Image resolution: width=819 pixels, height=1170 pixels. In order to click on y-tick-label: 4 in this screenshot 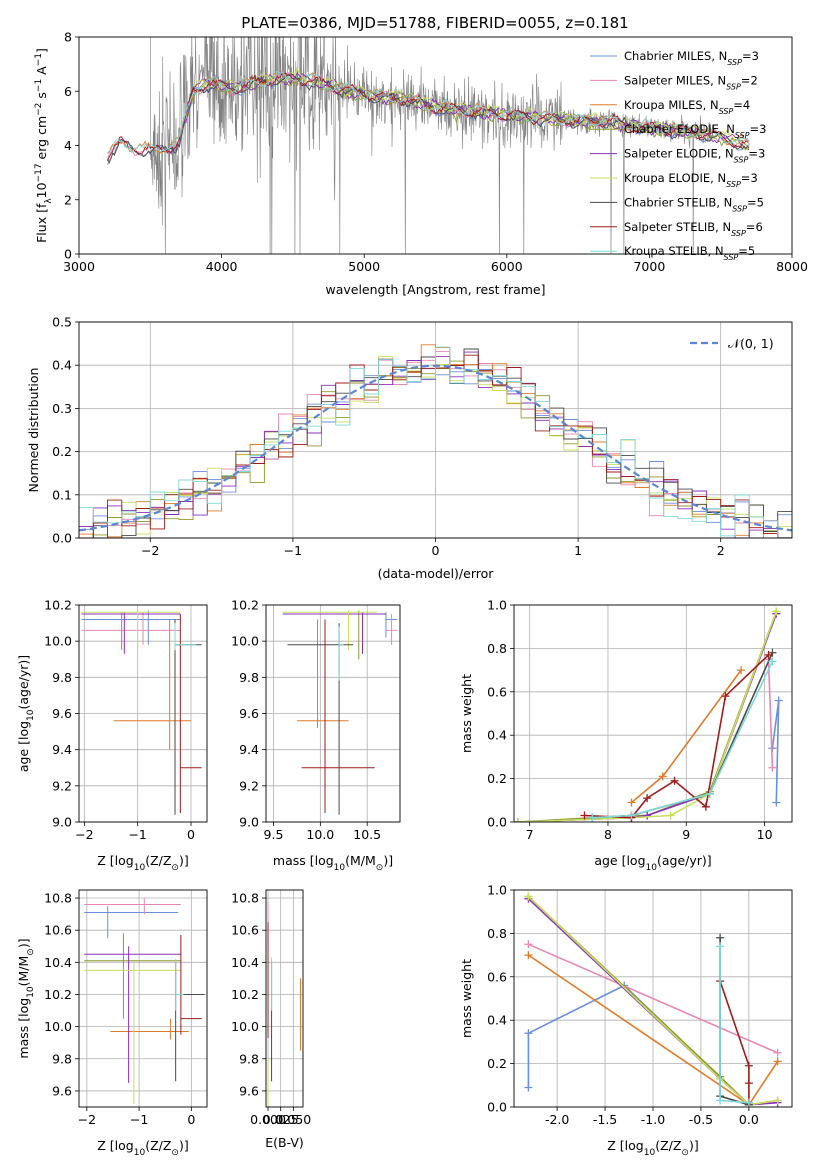, I will do `click(68, 145)`.